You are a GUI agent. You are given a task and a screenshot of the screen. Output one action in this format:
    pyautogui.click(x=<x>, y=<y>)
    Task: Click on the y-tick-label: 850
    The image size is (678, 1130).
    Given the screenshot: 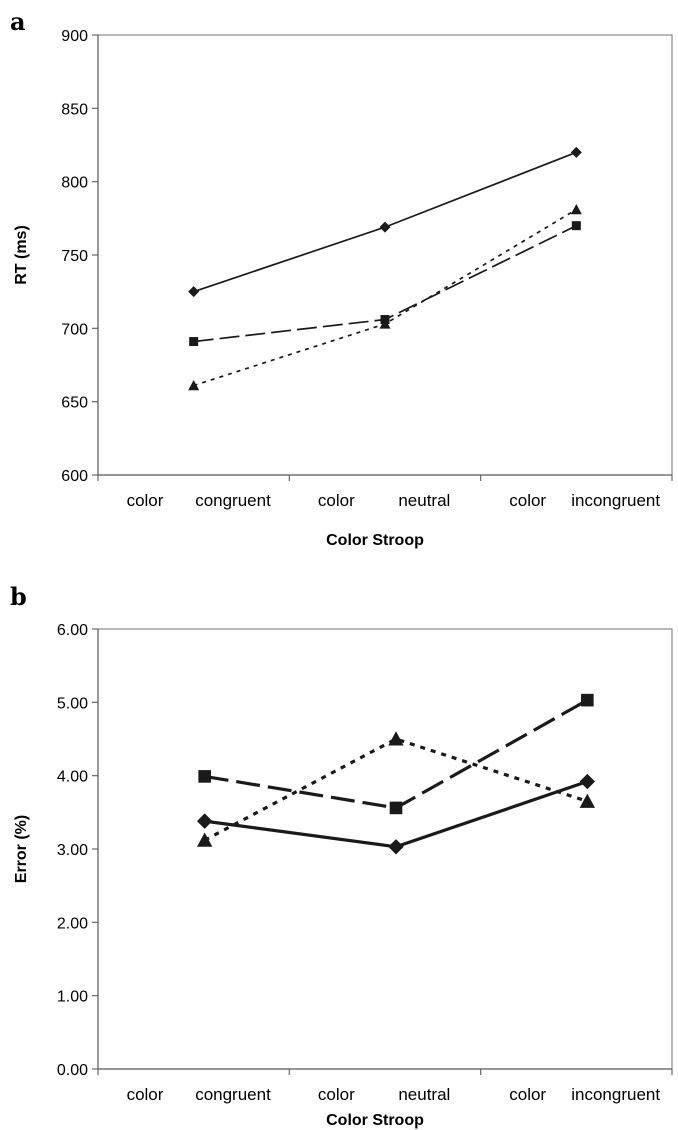 What is the action you would take?
    pyautogui.click(x=74, y=109)
    